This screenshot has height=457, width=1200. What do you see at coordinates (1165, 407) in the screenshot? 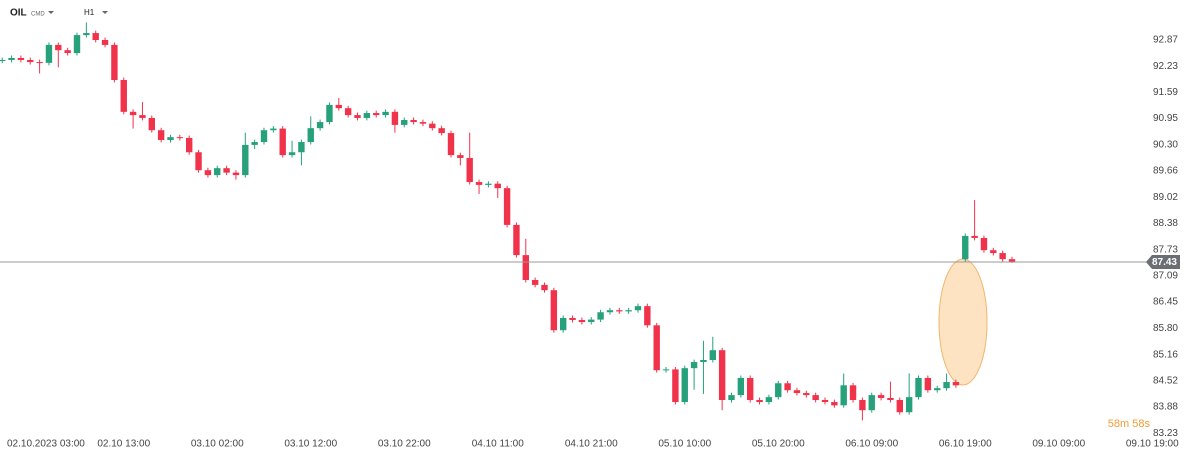
I see `y-tick-label: 83.88` at bounding box center [1165, 407].